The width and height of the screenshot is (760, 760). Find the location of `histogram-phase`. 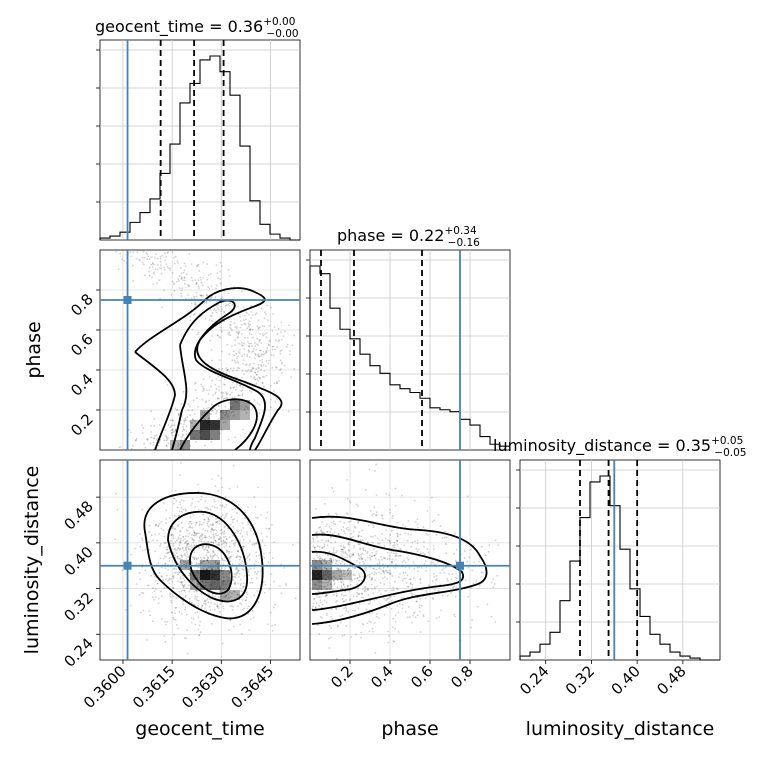

histogram-phase is located at coordinates (408, 354).